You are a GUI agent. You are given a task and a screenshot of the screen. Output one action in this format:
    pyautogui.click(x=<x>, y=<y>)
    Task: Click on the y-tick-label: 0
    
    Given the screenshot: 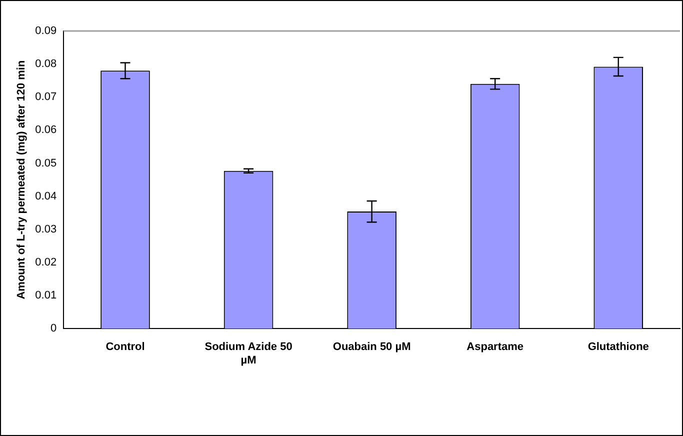 What is the action you would take?
    pyautogui.click(x=53, y=328)
    